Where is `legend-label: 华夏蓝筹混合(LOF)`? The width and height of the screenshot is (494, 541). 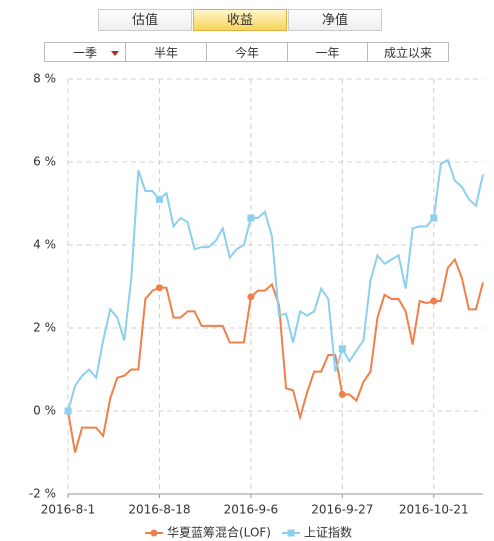
legend-label: 华夏蓝筹混合(LOF) is located at coordinates (219, 532).